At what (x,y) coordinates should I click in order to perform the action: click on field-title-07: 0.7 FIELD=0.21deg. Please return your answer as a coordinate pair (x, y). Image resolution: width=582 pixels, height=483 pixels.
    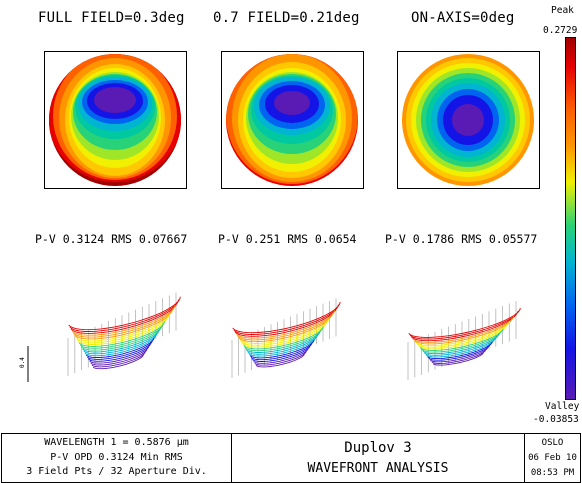
    Looking at the image, I should click on (286, 18).